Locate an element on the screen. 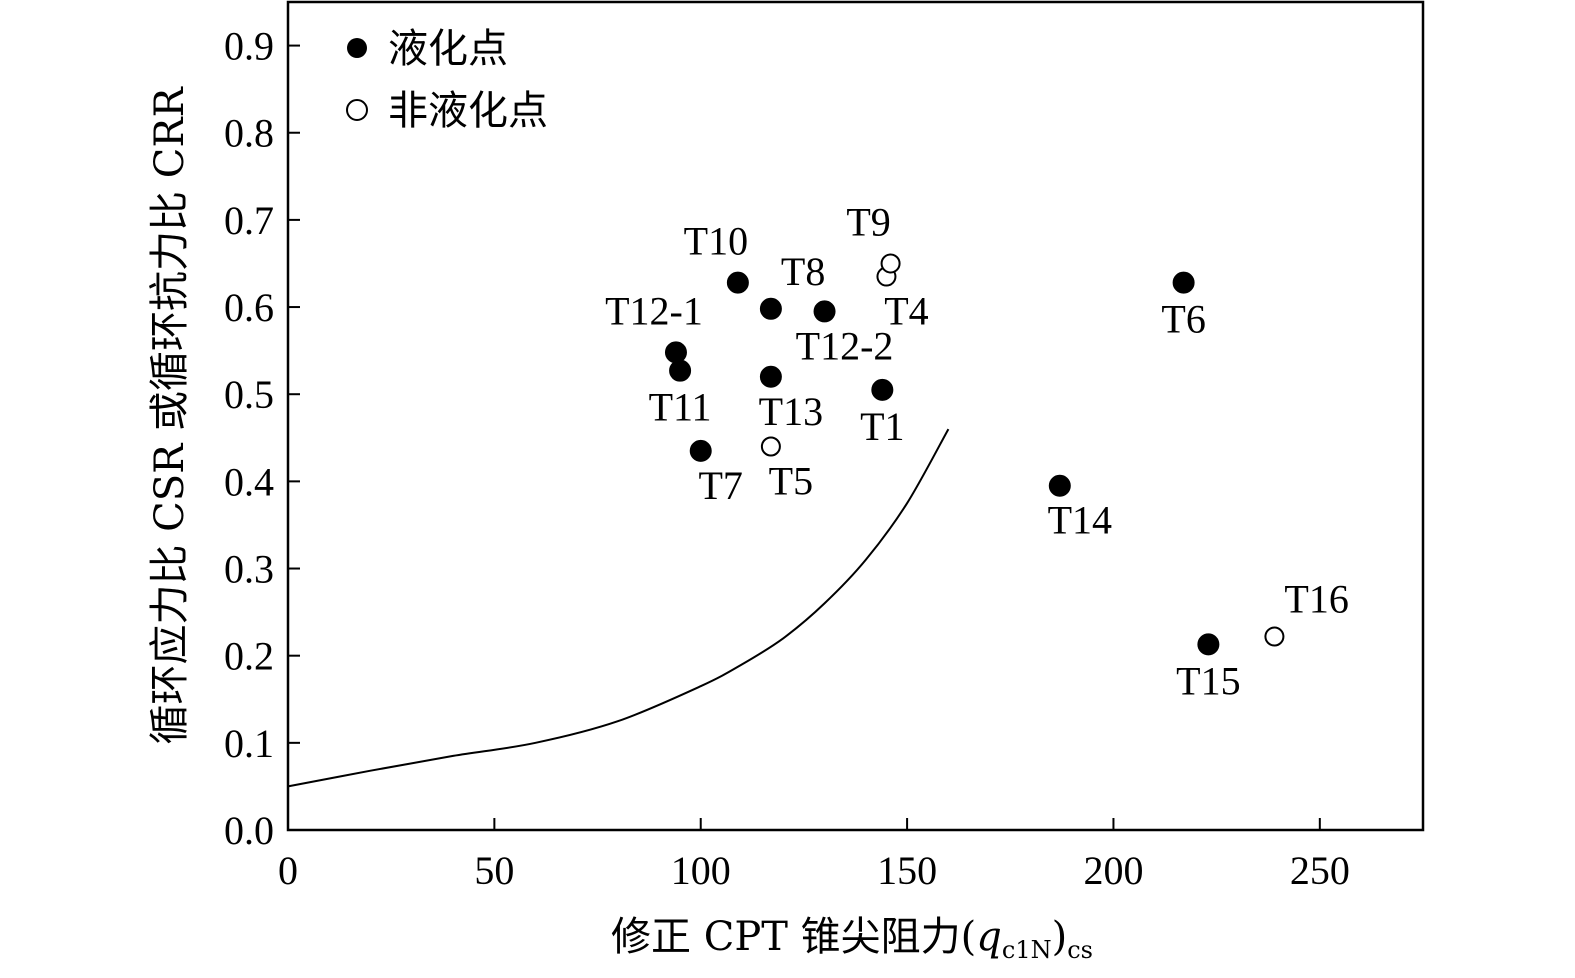 The width and height of the screenshot is (1575, 978). x-axis-title-close-paren: ) is located at coordinates (1060, 937).